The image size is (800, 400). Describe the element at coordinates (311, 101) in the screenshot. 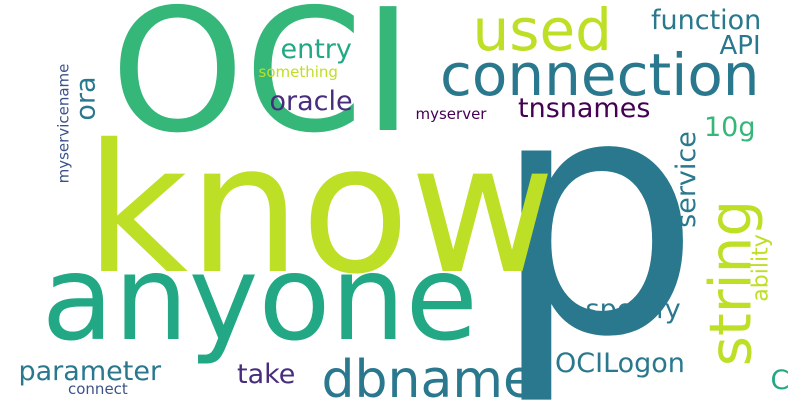

I see `word-oracle: oracle` at that location.